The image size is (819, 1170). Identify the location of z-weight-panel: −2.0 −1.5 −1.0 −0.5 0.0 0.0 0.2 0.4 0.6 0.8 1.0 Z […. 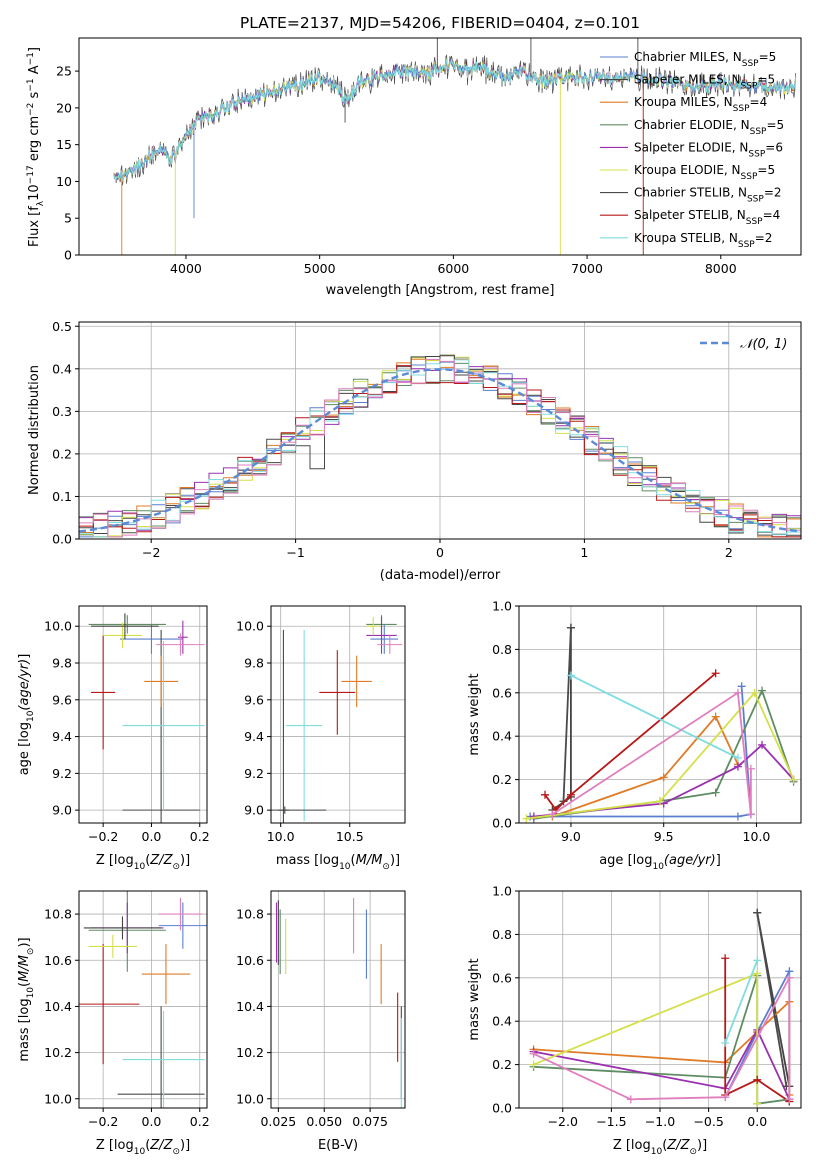
(634, 1020).